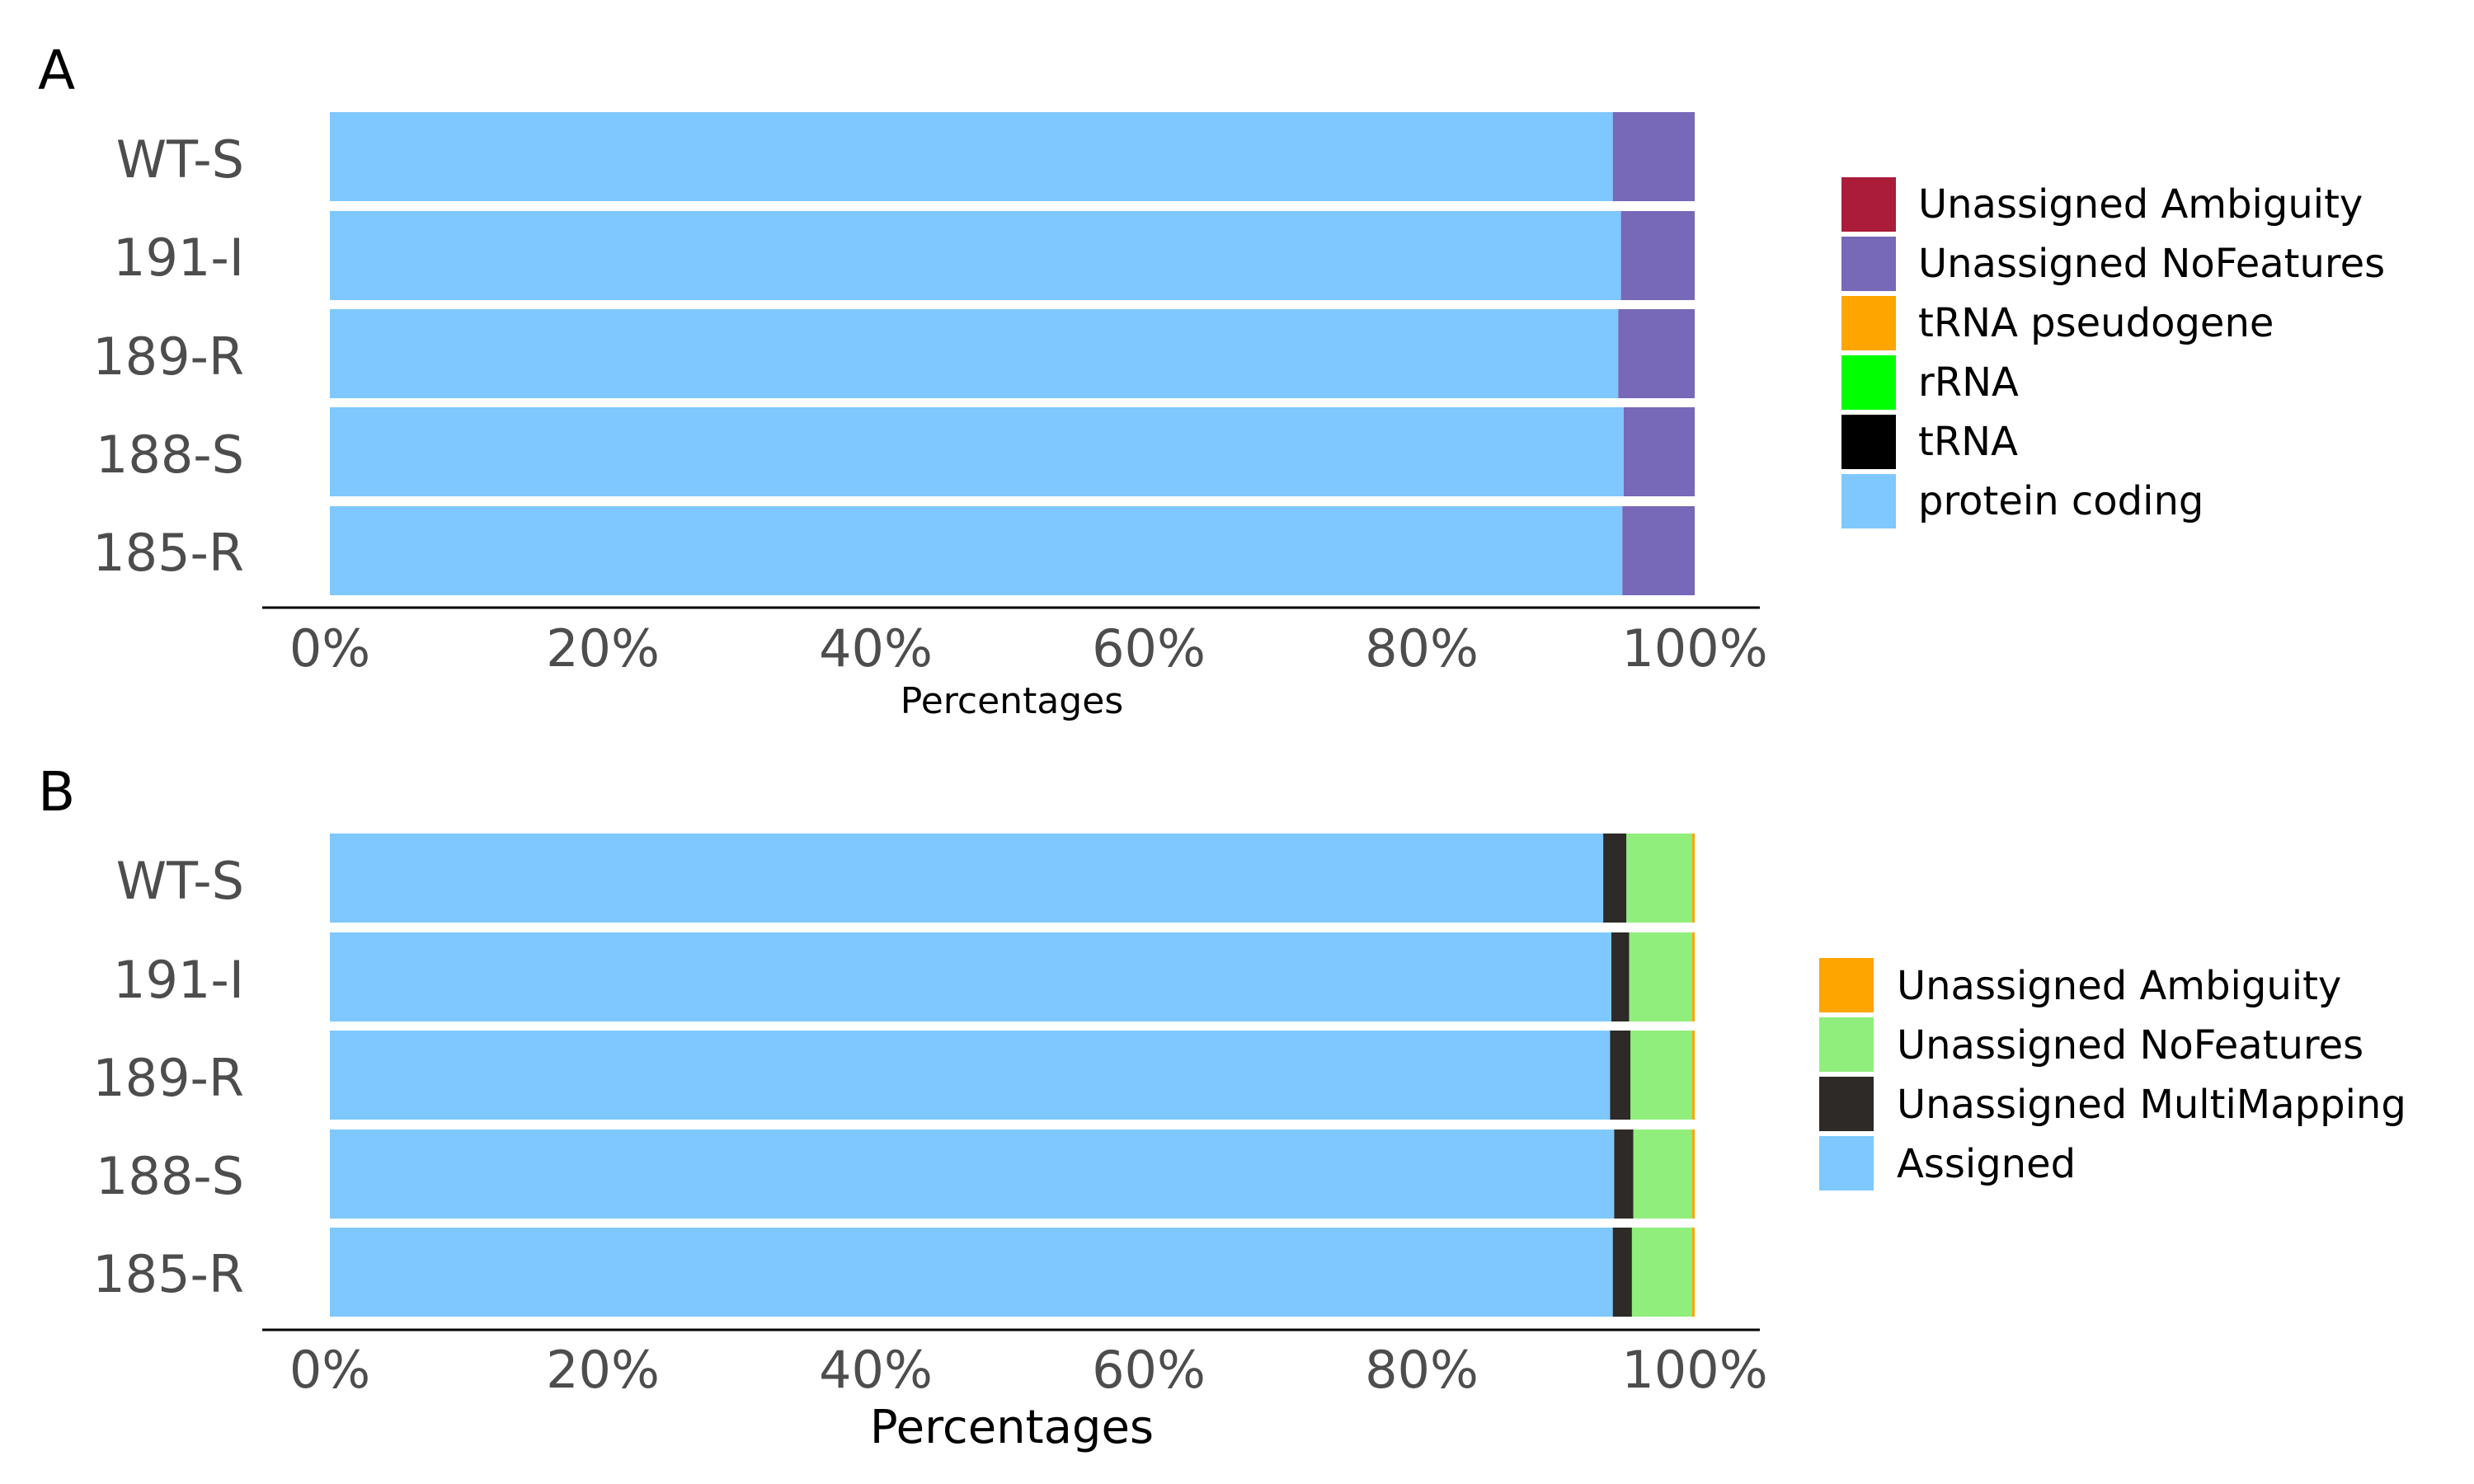 This screenshot has width=2474, height=1484. Describe the element at coordinates (1615, 878) in the screenshot. I see `bar-segment-b-wt-s-unassigned-multimapping` at that location.